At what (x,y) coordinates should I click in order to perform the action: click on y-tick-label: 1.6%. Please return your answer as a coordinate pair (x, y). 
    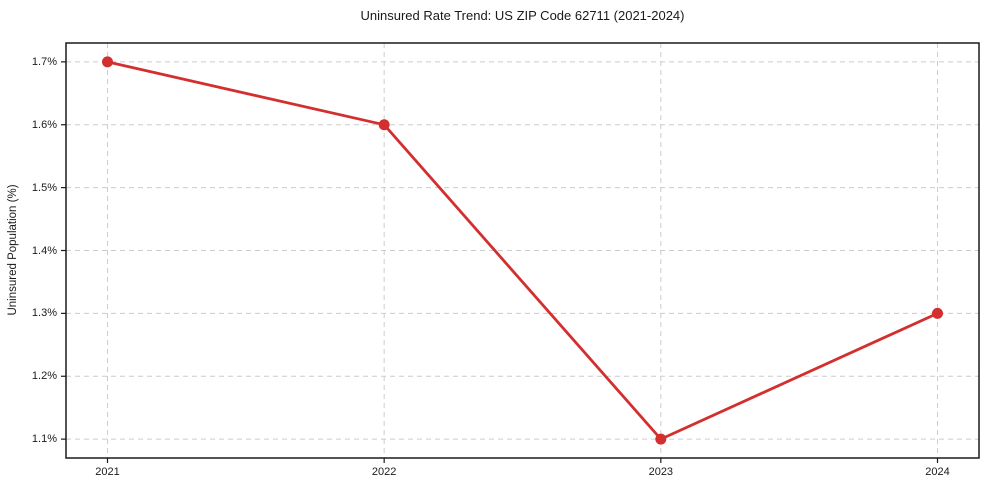
    Looking at the image, I should click on (44, 124).